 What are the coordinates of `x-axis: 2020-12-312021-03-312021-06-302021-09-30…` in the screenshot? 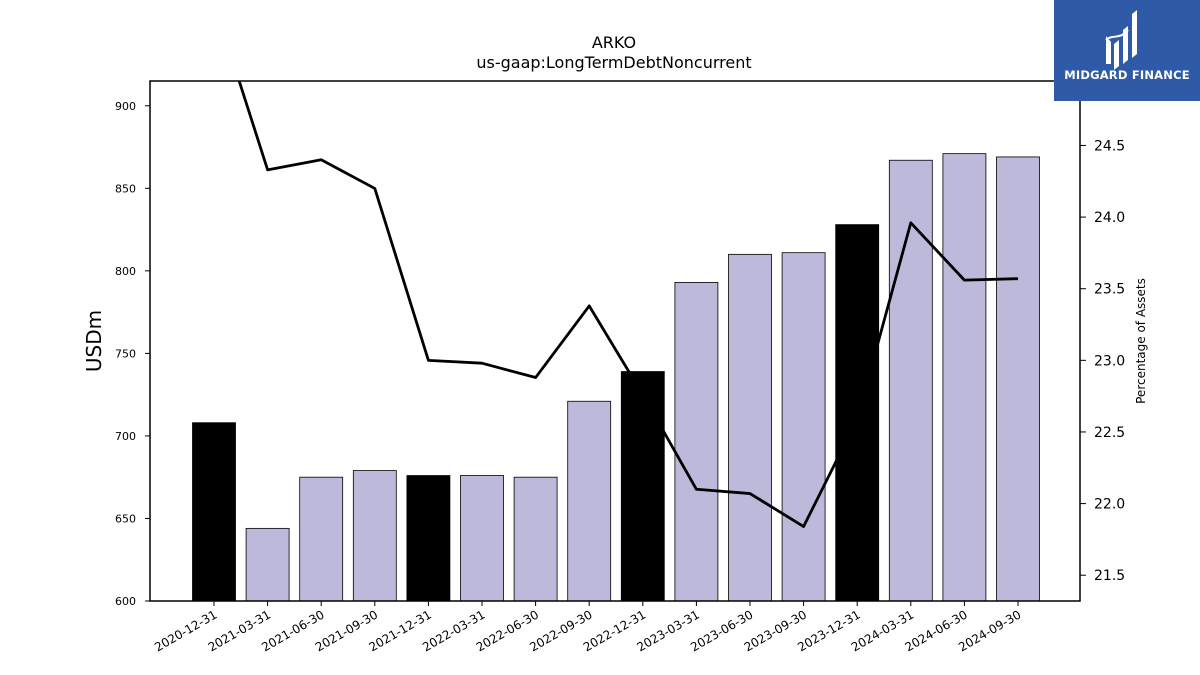 It's located at (588, 627).